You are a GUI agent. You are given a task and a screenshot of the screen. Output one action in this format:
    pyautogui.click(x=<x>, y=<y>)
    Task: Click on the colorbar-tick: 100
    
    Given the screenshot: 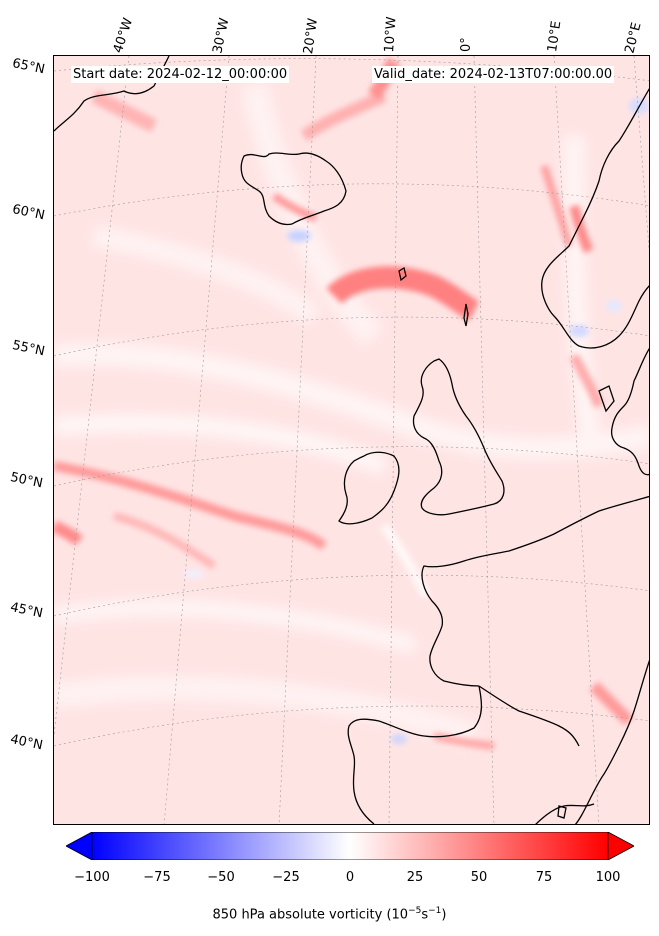 What is the action you would take?
    pyautogui.click(x=608, y=877)
    